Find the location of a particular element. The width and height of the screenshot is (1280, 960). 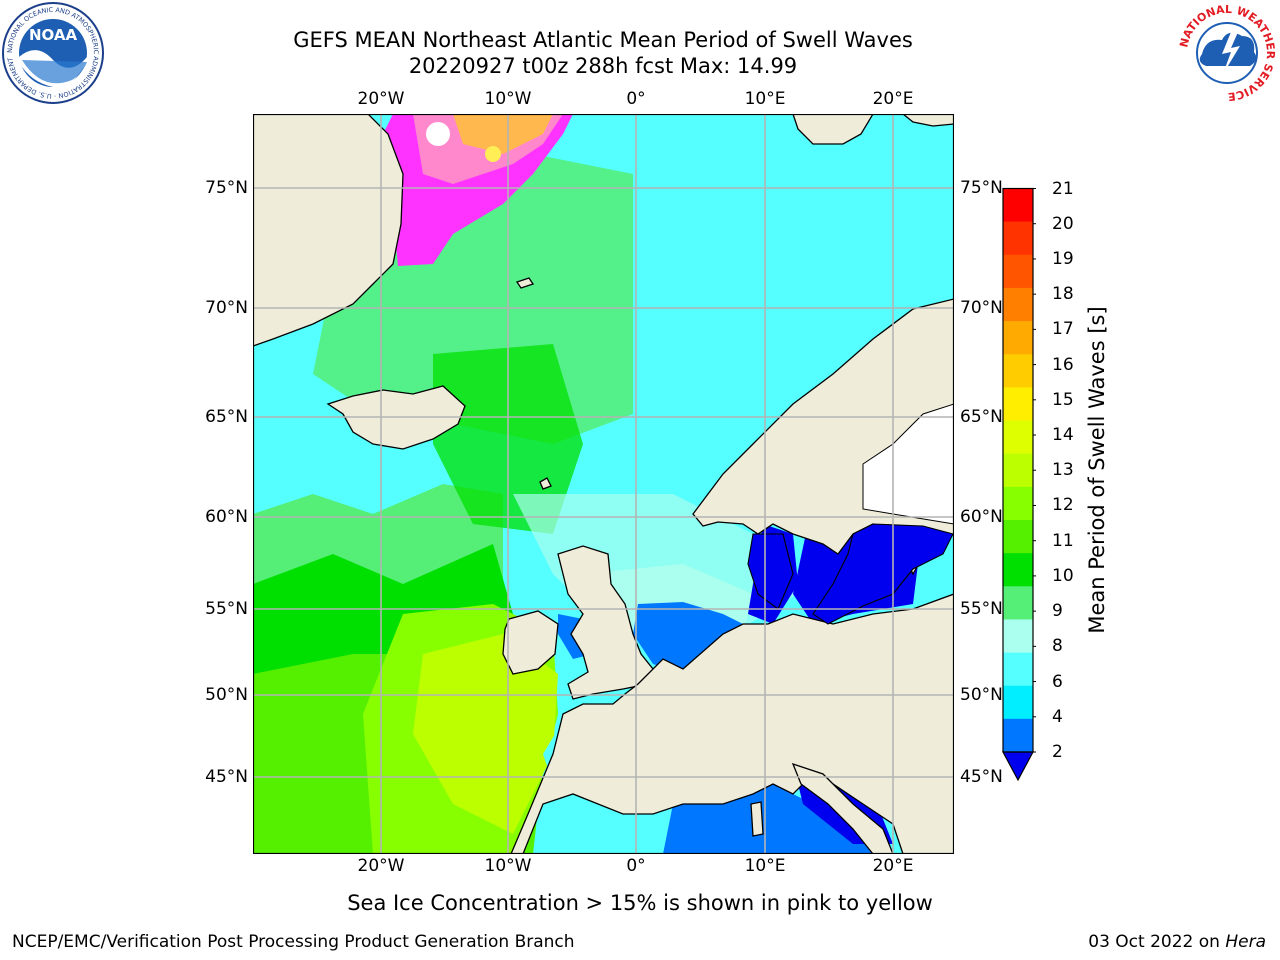

lat-tick-left: 70°N is located at coordinates (226, 308).